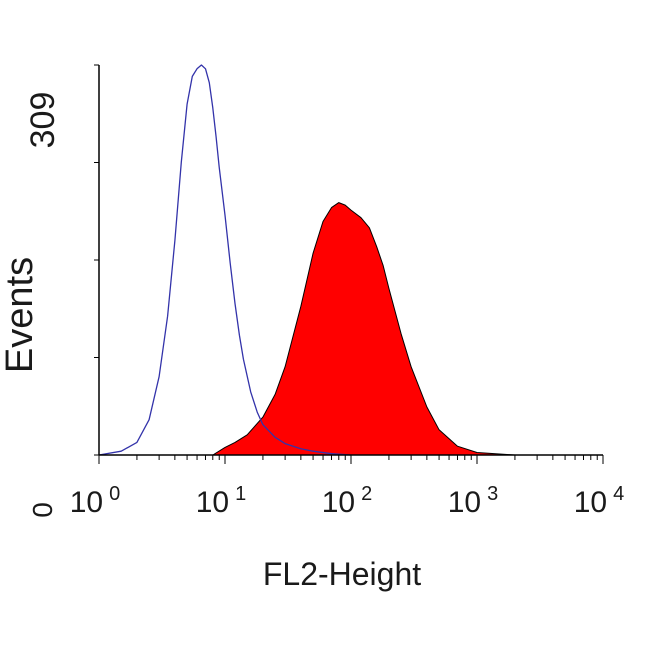  What do you see at coordinates (114, 494) in the screenshot?
I see `x-tick-label-exponent: 0` at bounding box center [114, 494].